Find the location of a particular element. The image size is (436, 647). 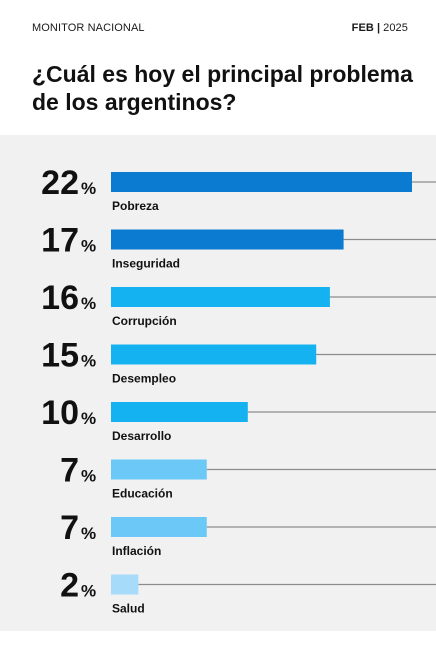

value-label-educacion: 7 is located at coordinates (69, 471).